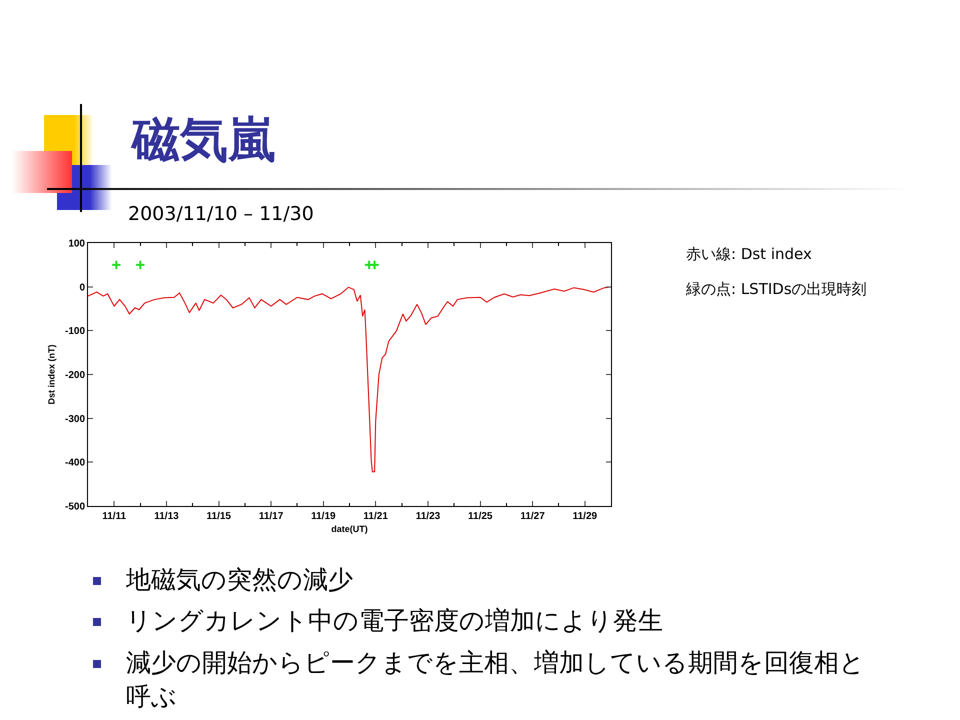 The height and width of the screenshot is (720, 960). What do you see at coordinates (219, 516) in the screenshot?
I see `x-tick-label: 11/15` at bounding box center [219, 516].